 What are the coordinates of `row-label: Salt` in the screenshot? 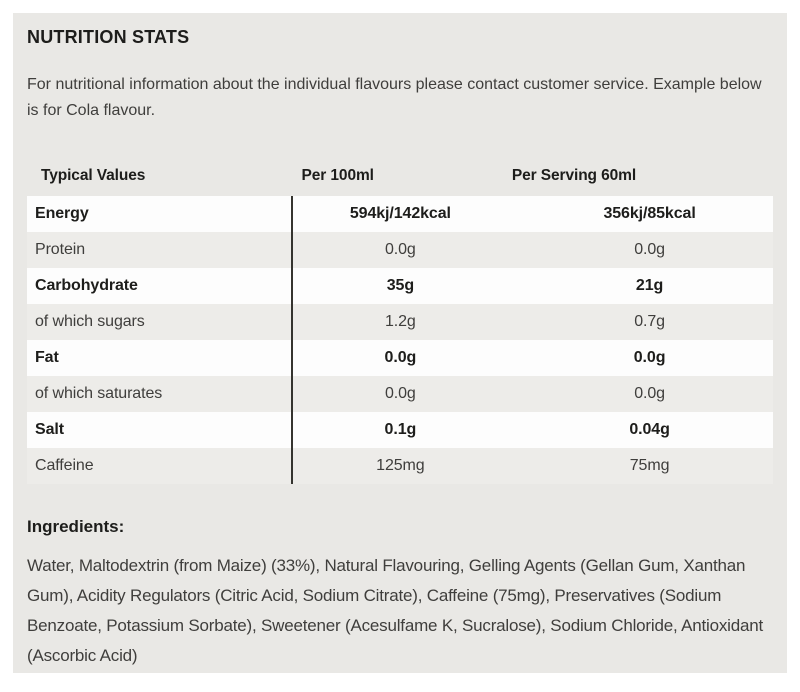 It's located at (160, 430).